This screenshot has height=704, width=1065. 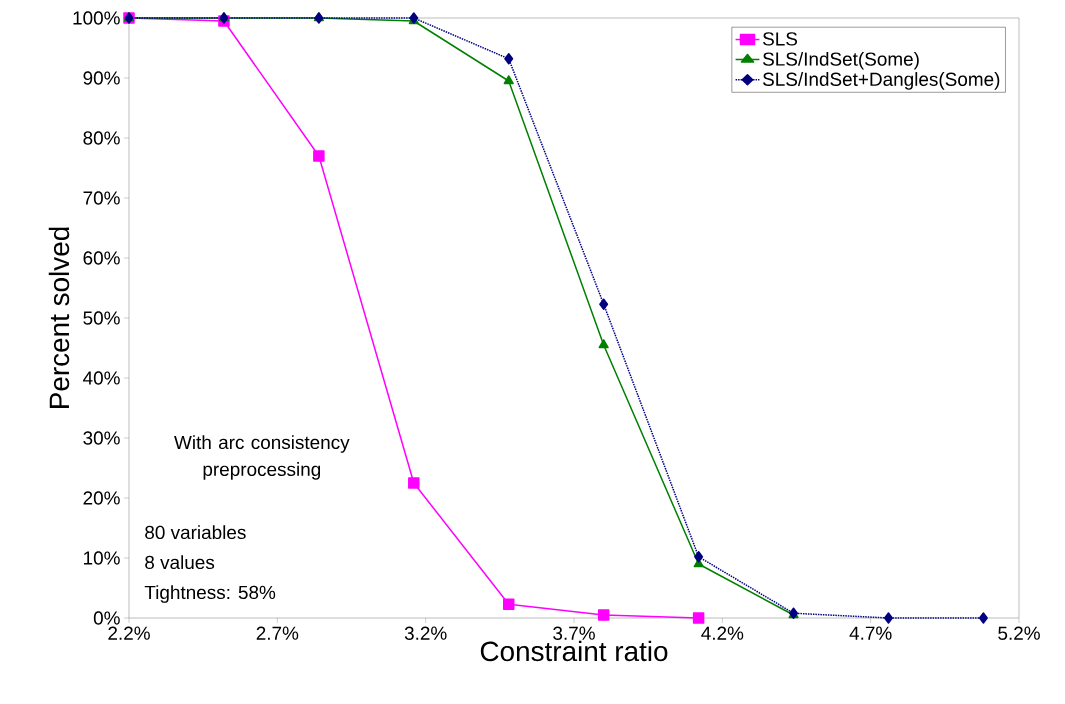 I want to click on annotation: With arc consistency preprocessing, so click(x=262, y=457).